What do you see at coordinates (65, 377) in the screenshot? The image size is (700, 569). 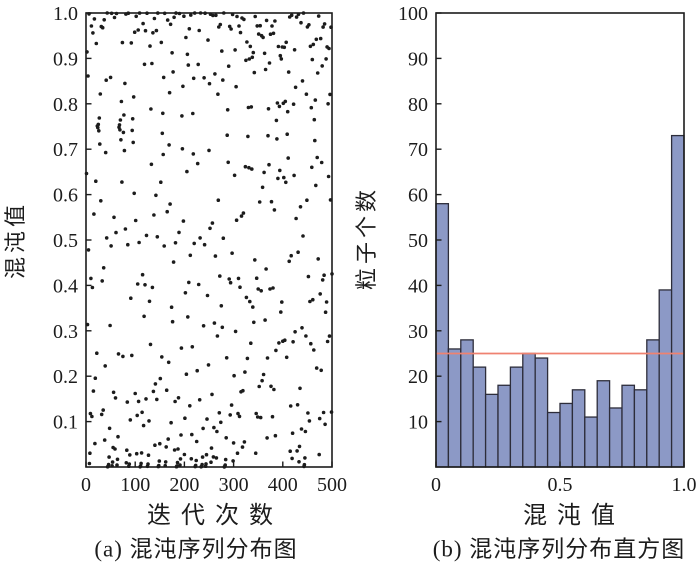 I see `y-tick-label: 0.2` at bounding box center [65, 377].